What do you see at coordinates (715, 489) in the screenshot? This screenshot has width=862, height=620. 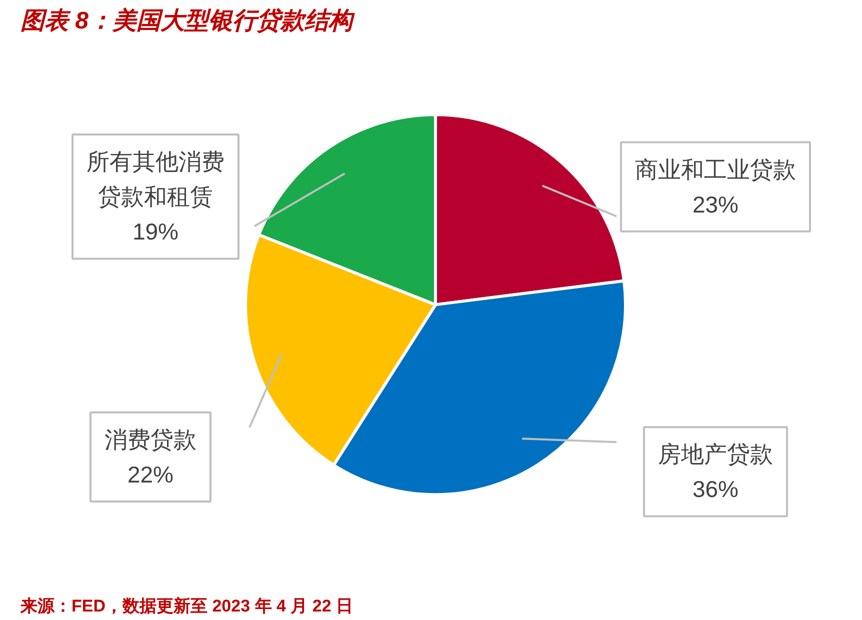 I see `data-label: 36%` at bounding box center [715, 489].